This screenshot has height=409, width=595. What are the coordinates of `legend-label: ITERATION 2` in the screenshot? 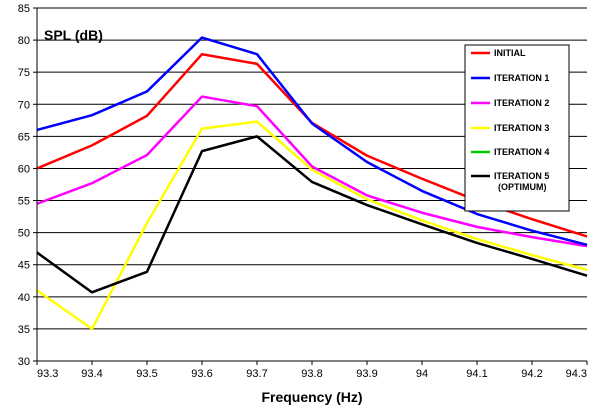 It's located at (521, 103).